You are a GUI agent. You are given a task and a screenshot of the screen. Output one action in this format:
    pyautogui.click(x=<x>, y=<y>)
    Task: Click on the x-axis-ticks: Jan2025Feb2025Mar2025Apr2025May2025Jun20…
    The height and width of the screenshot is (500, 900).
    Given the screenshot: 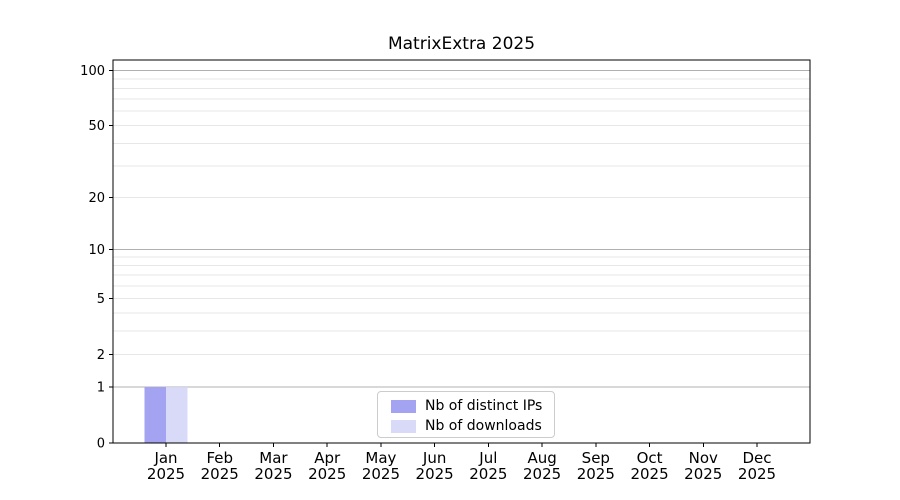 What is the action you would take?
    pyautogui.click(x=461, y=463)
    